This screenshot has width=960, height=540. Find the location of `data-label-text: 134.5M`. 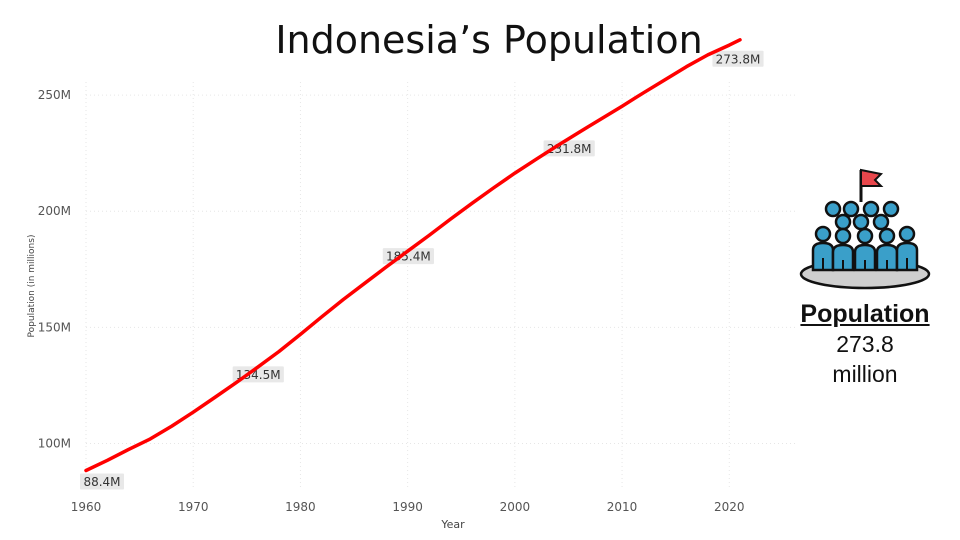

data-label-text: 134.5M is located at coordinates (258, 375).